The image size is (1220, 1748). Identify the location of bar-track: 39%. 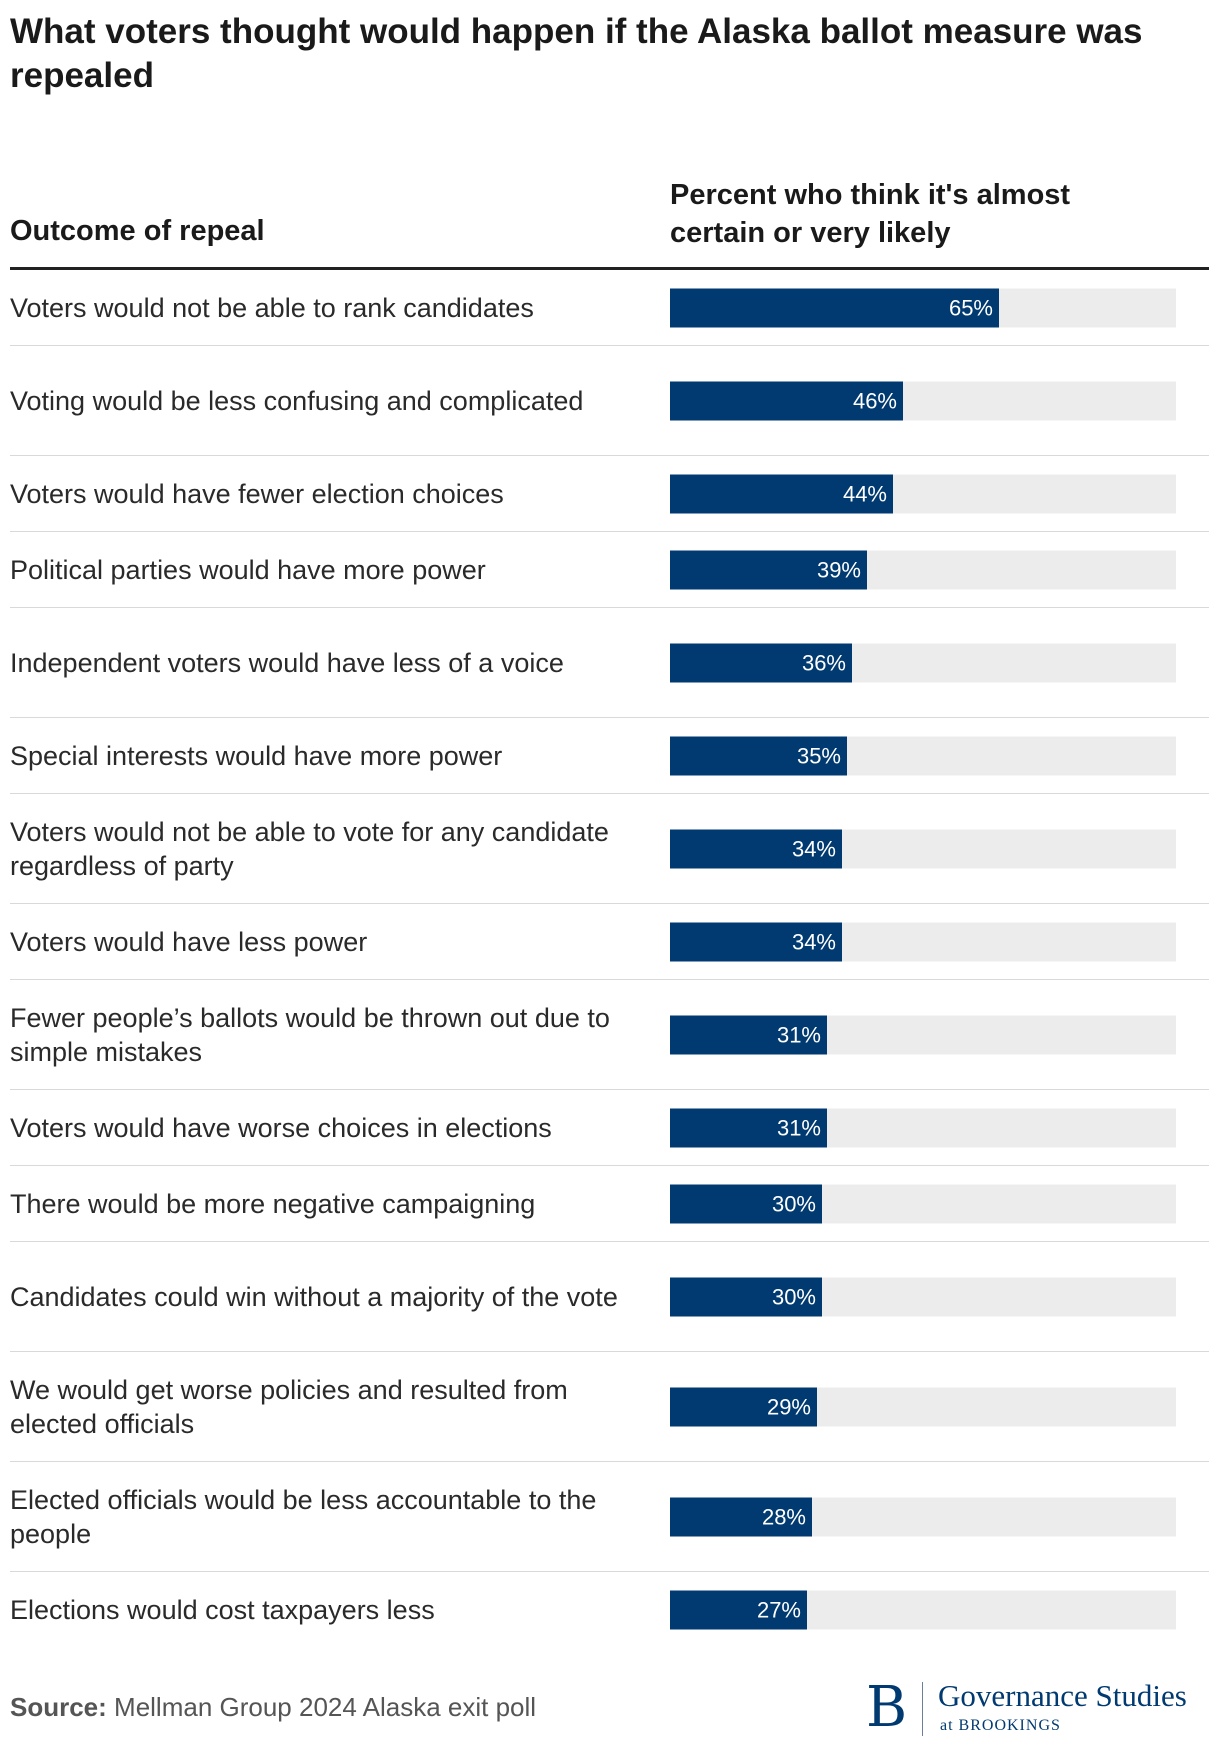
(923, 569).